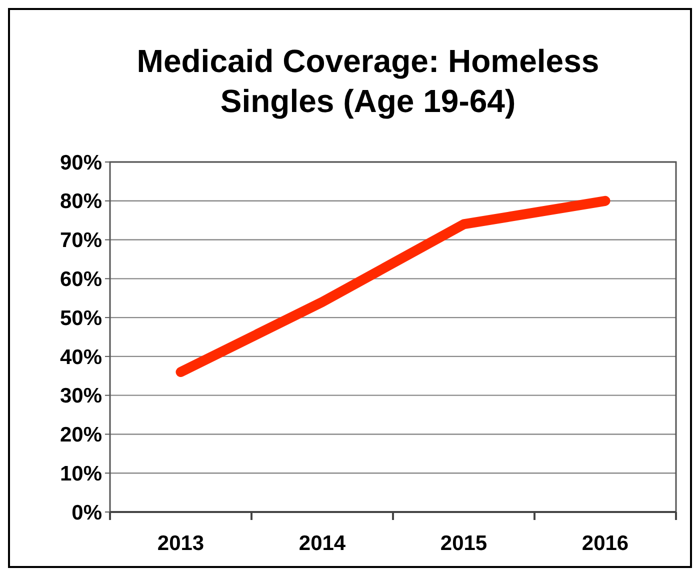 This screenshot has width=700, height=576. What do you see at coordinates (81, 435) in the screenshot?
I see `y-tick-label: 20%` at bounding box center [81, 435].